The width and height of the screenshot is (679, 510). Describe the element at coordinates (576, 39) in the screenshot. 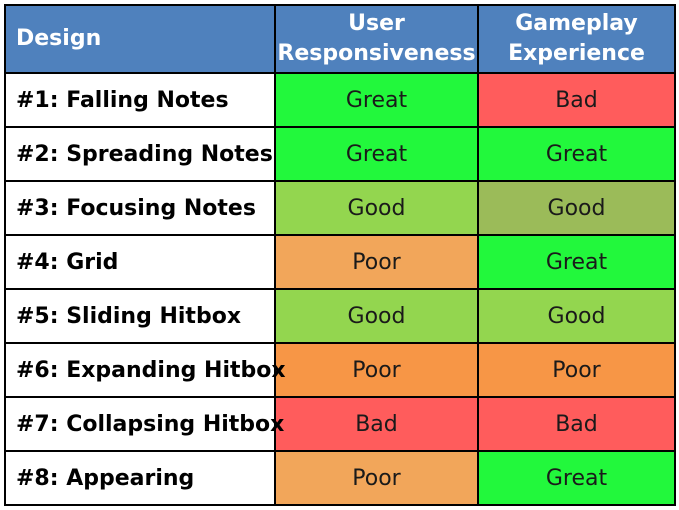

I see `header-gameplay-experience: Gameplay Experience` at that location.